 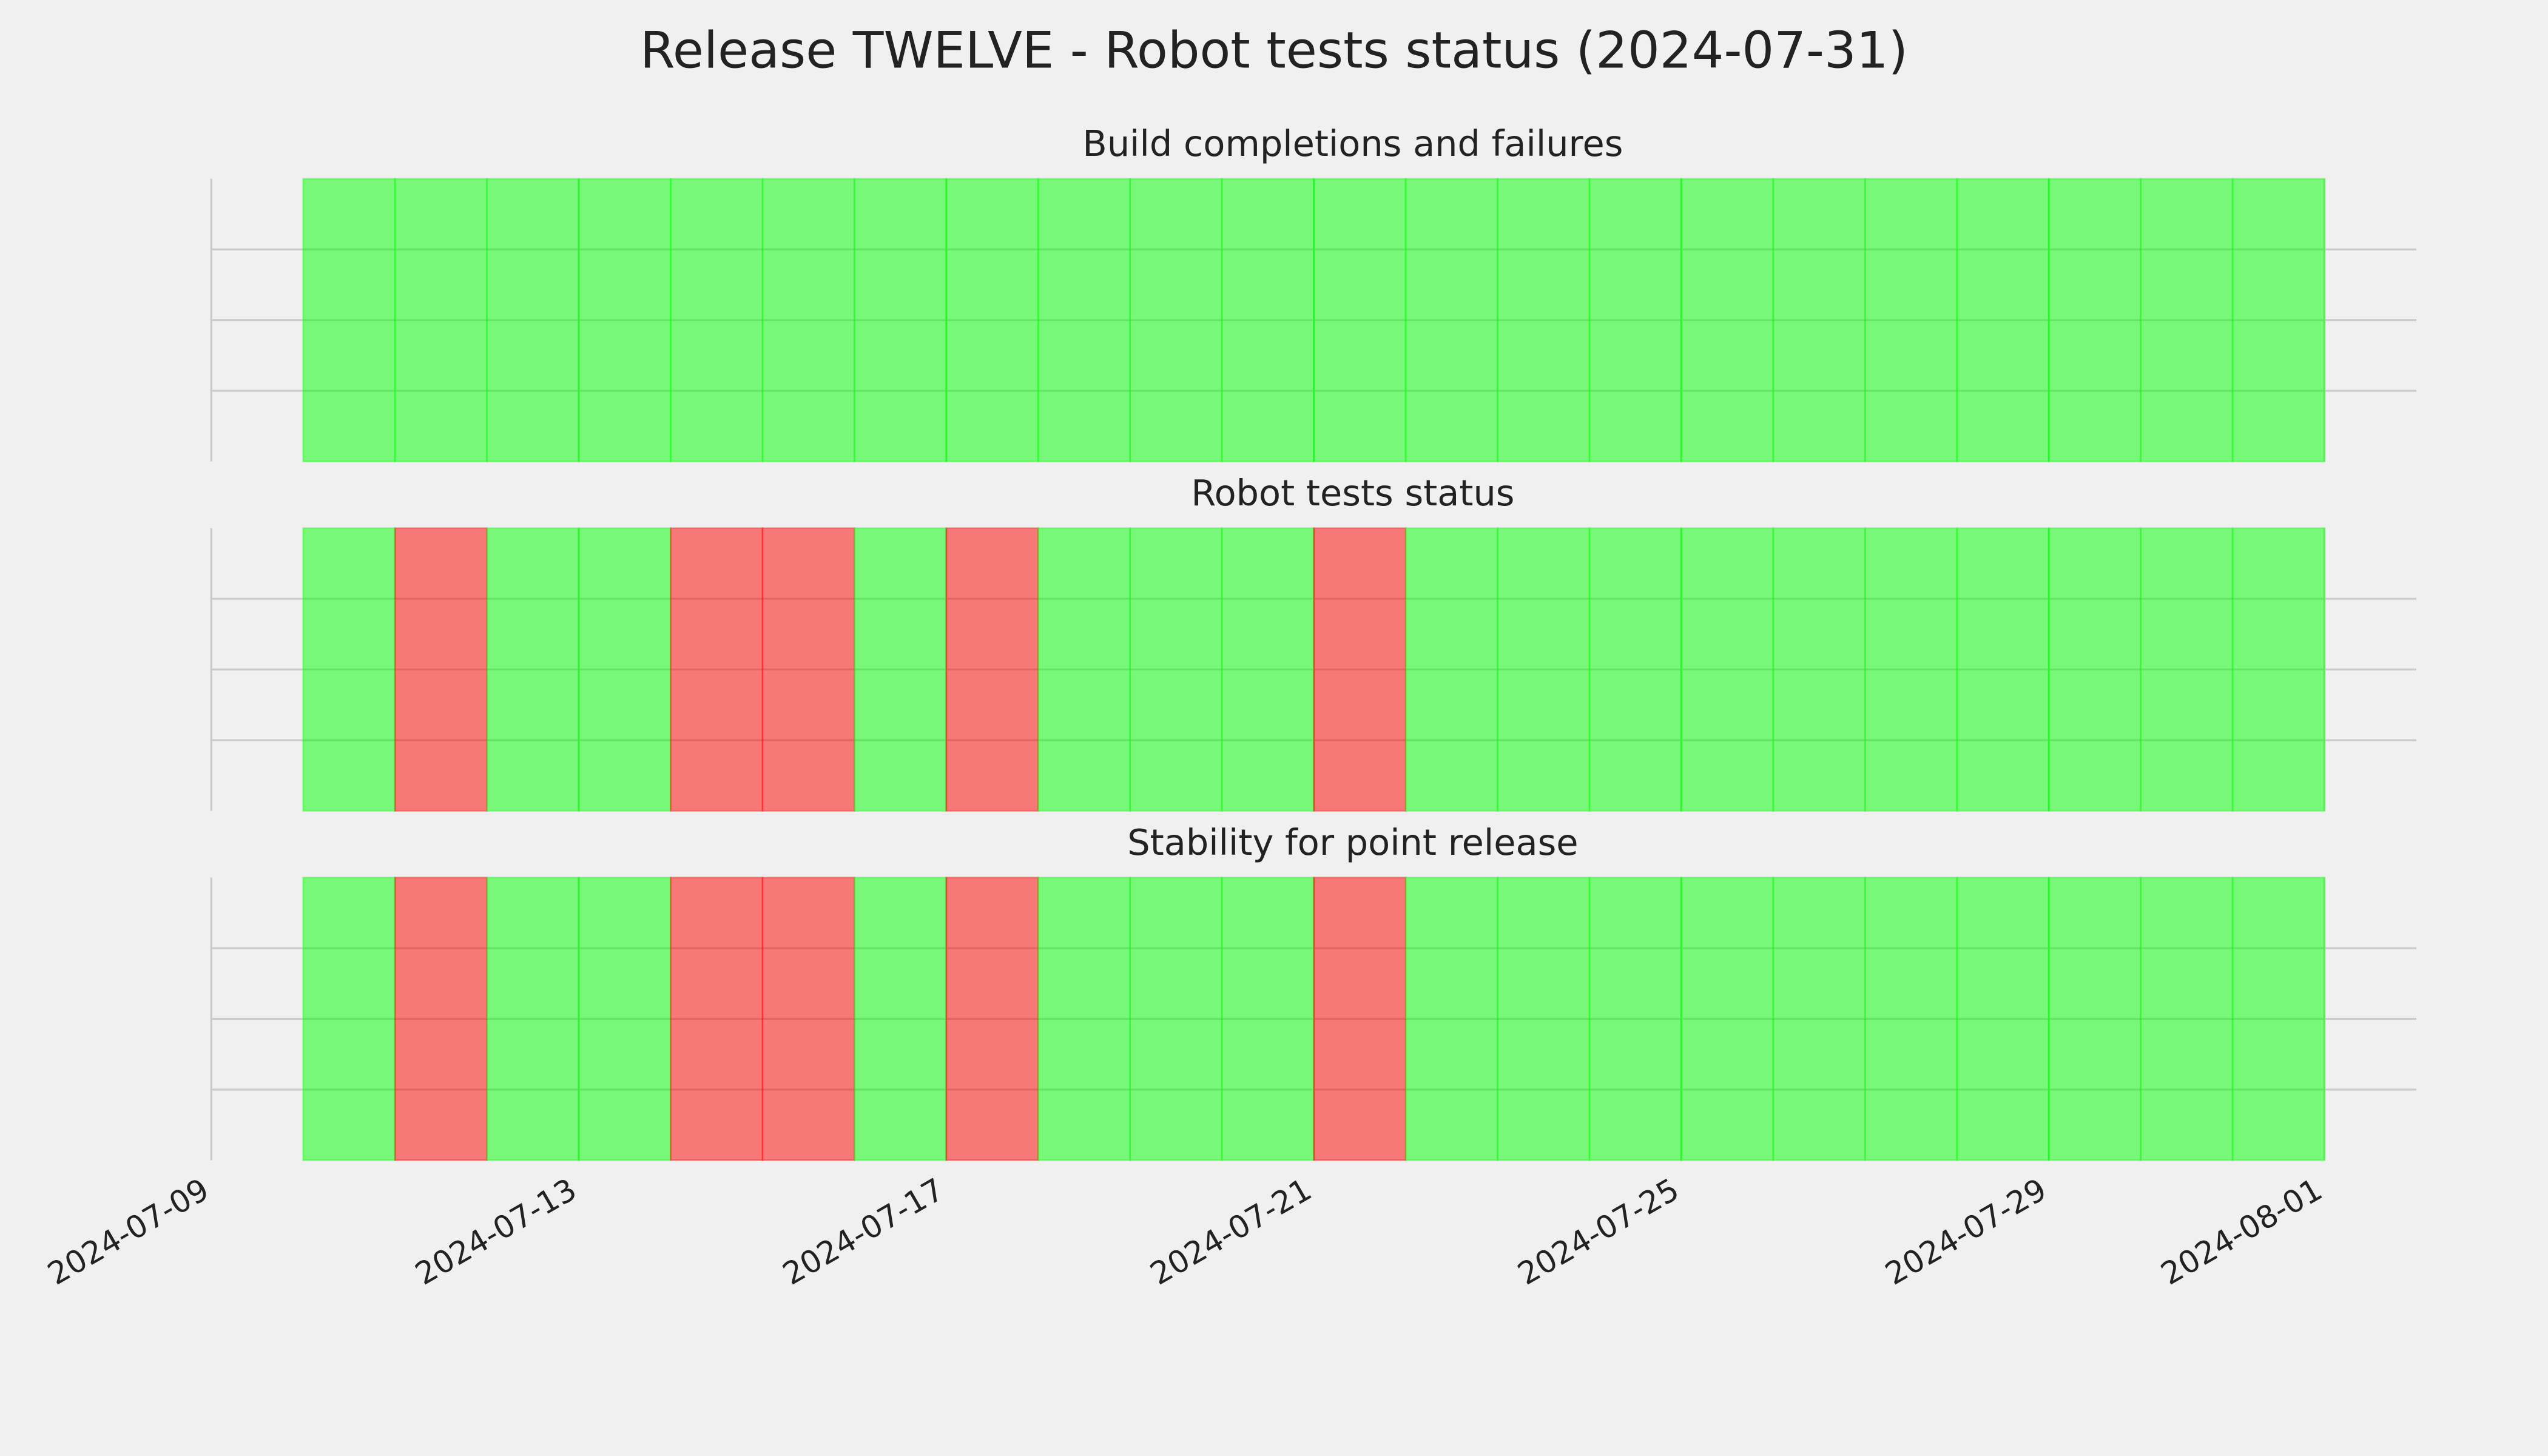 I want to click on subplot-title: Robot tests status, so click(x=1352, y=493).